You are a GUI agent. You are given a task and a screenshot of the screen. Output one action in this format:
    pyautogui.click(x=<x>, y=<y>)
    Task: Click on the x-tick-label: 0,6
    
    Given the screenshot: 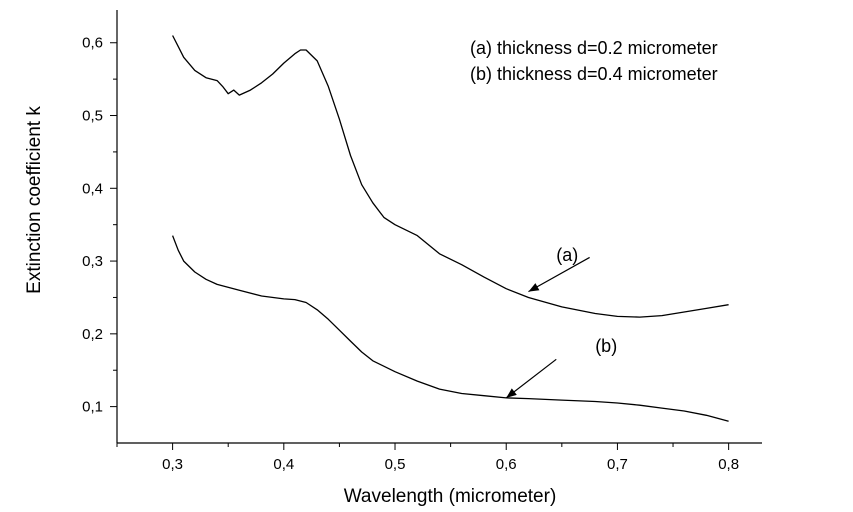 What is the action you would take?
    pyautogui.click(x=506, y=464)
    